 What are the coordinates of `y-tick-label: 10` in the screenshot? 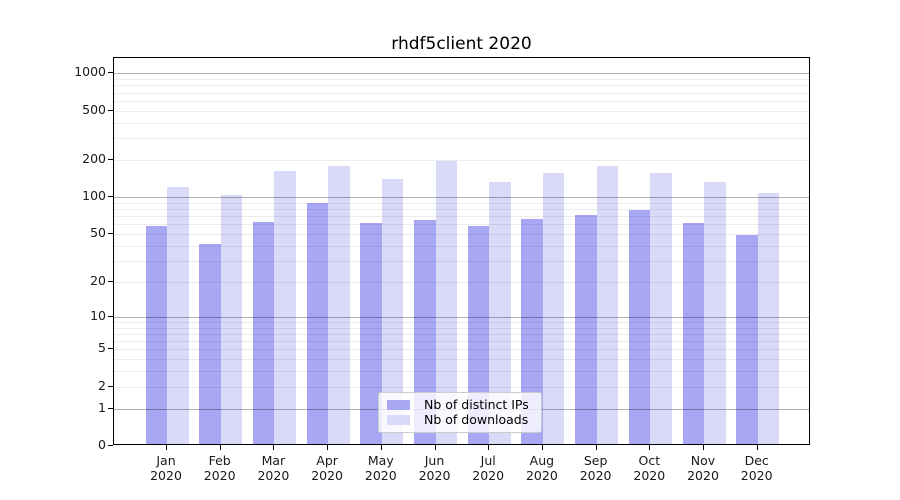 It's located at (98, 315).